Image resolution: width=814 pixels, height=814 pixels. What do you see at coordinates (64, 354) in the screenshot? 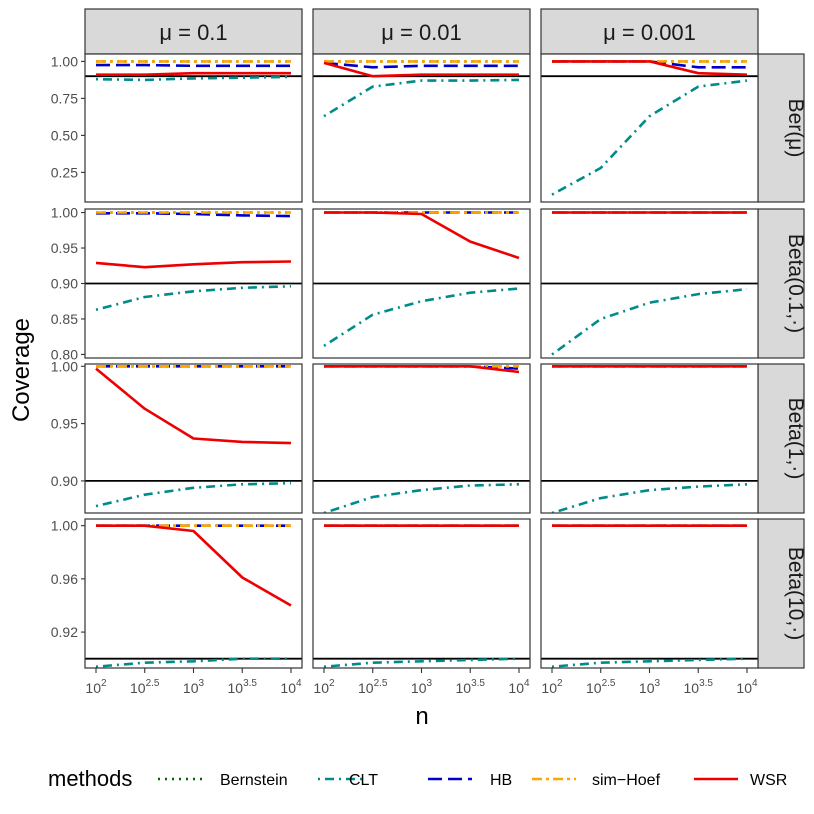
I see `y-tick-label: 0.80` at bounding box center [64, 354].